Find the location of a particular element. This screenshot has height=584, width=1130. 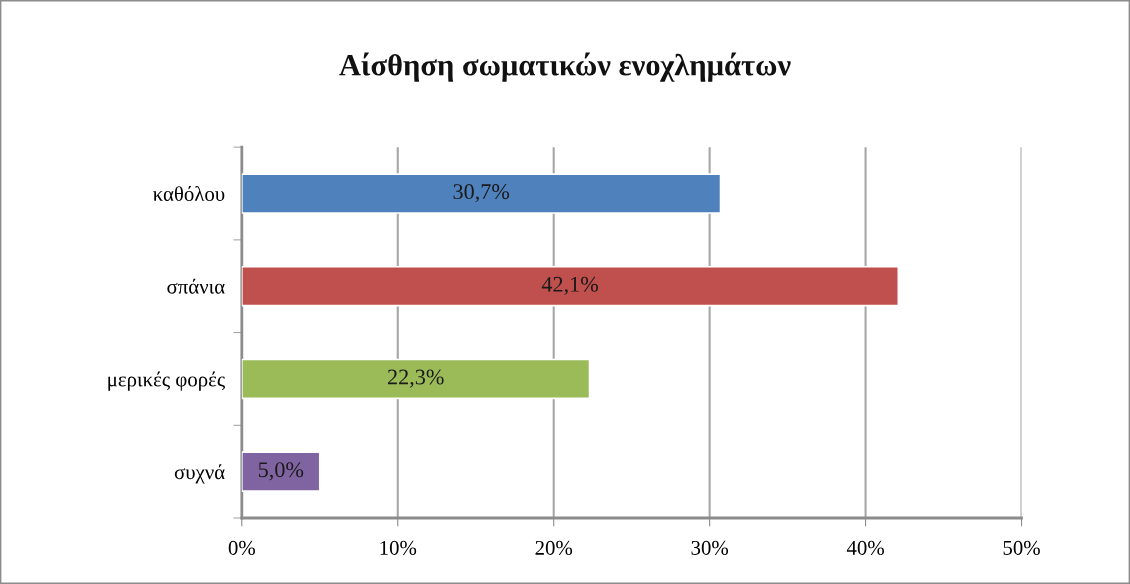

y-tick-label: συχνά is located at coordinates (199, 474).